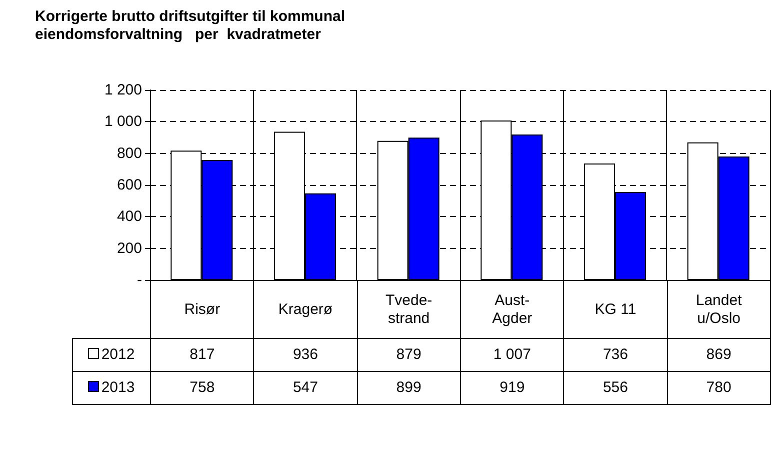  I want to click on data-label: 556, so click(615, 388).